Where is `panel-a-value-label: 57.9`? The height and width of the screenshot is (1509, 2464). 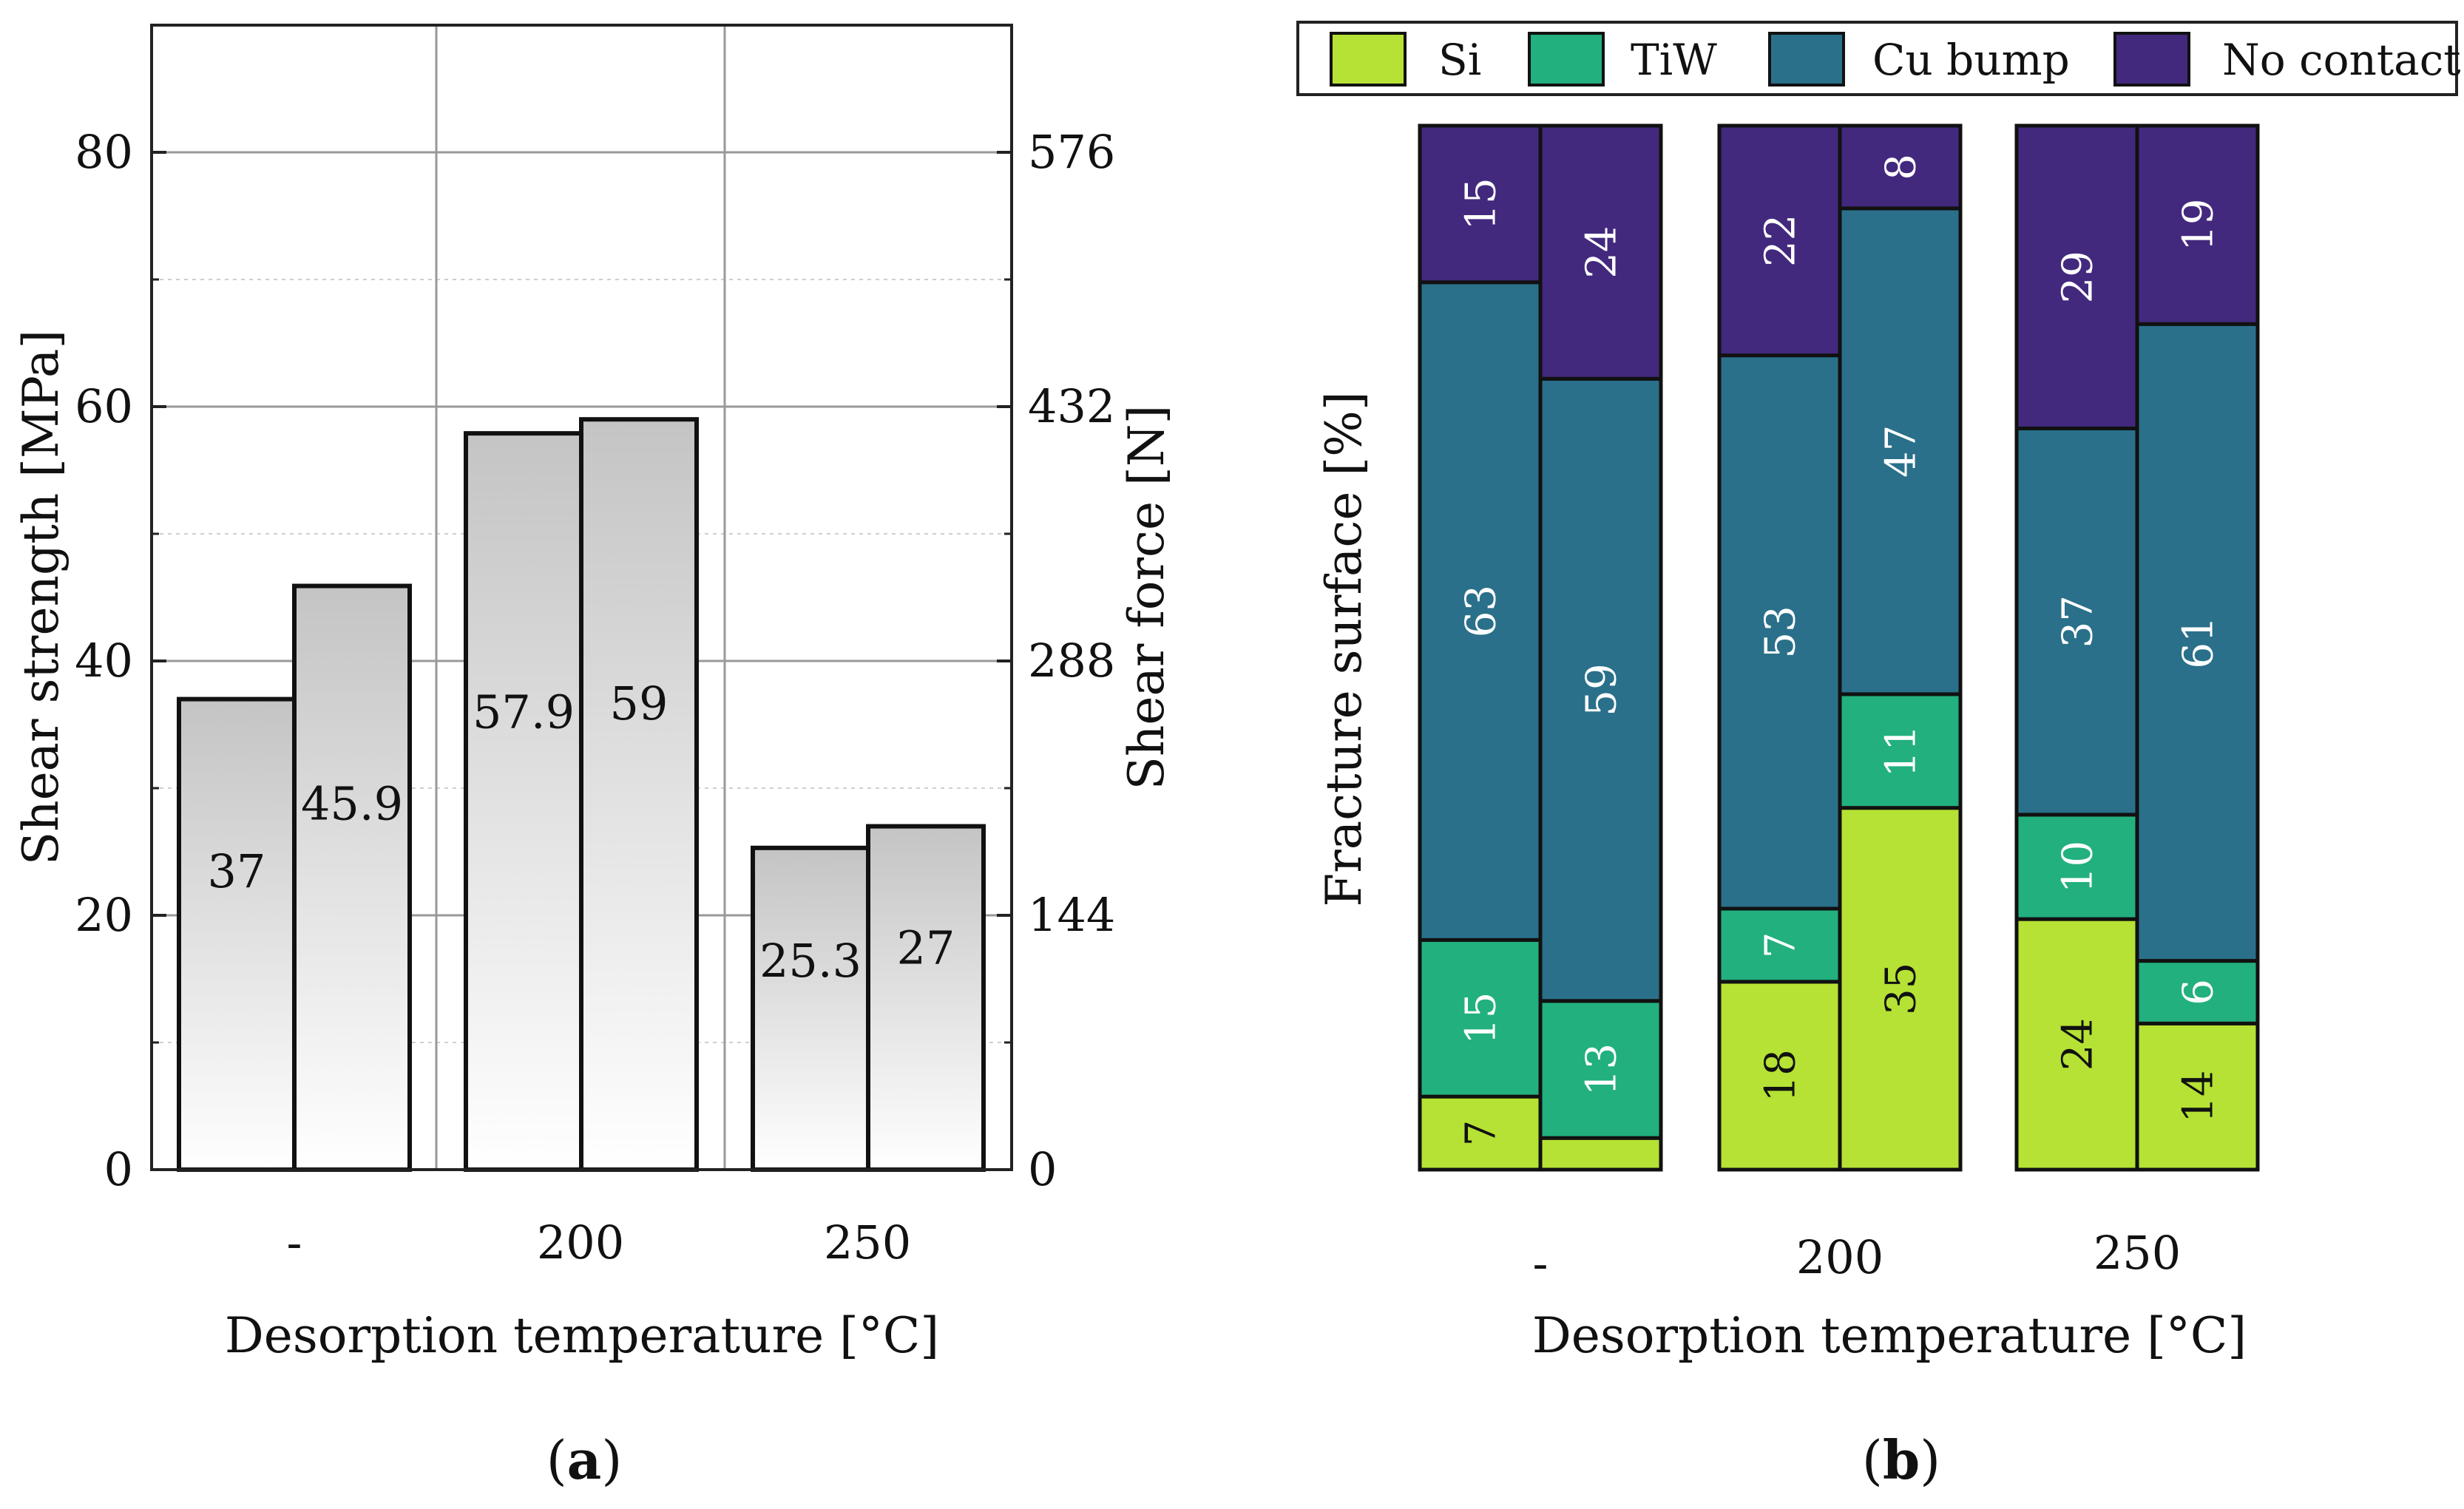
panel-a-value-label: 57.9 is located at coordinates (524, 712).